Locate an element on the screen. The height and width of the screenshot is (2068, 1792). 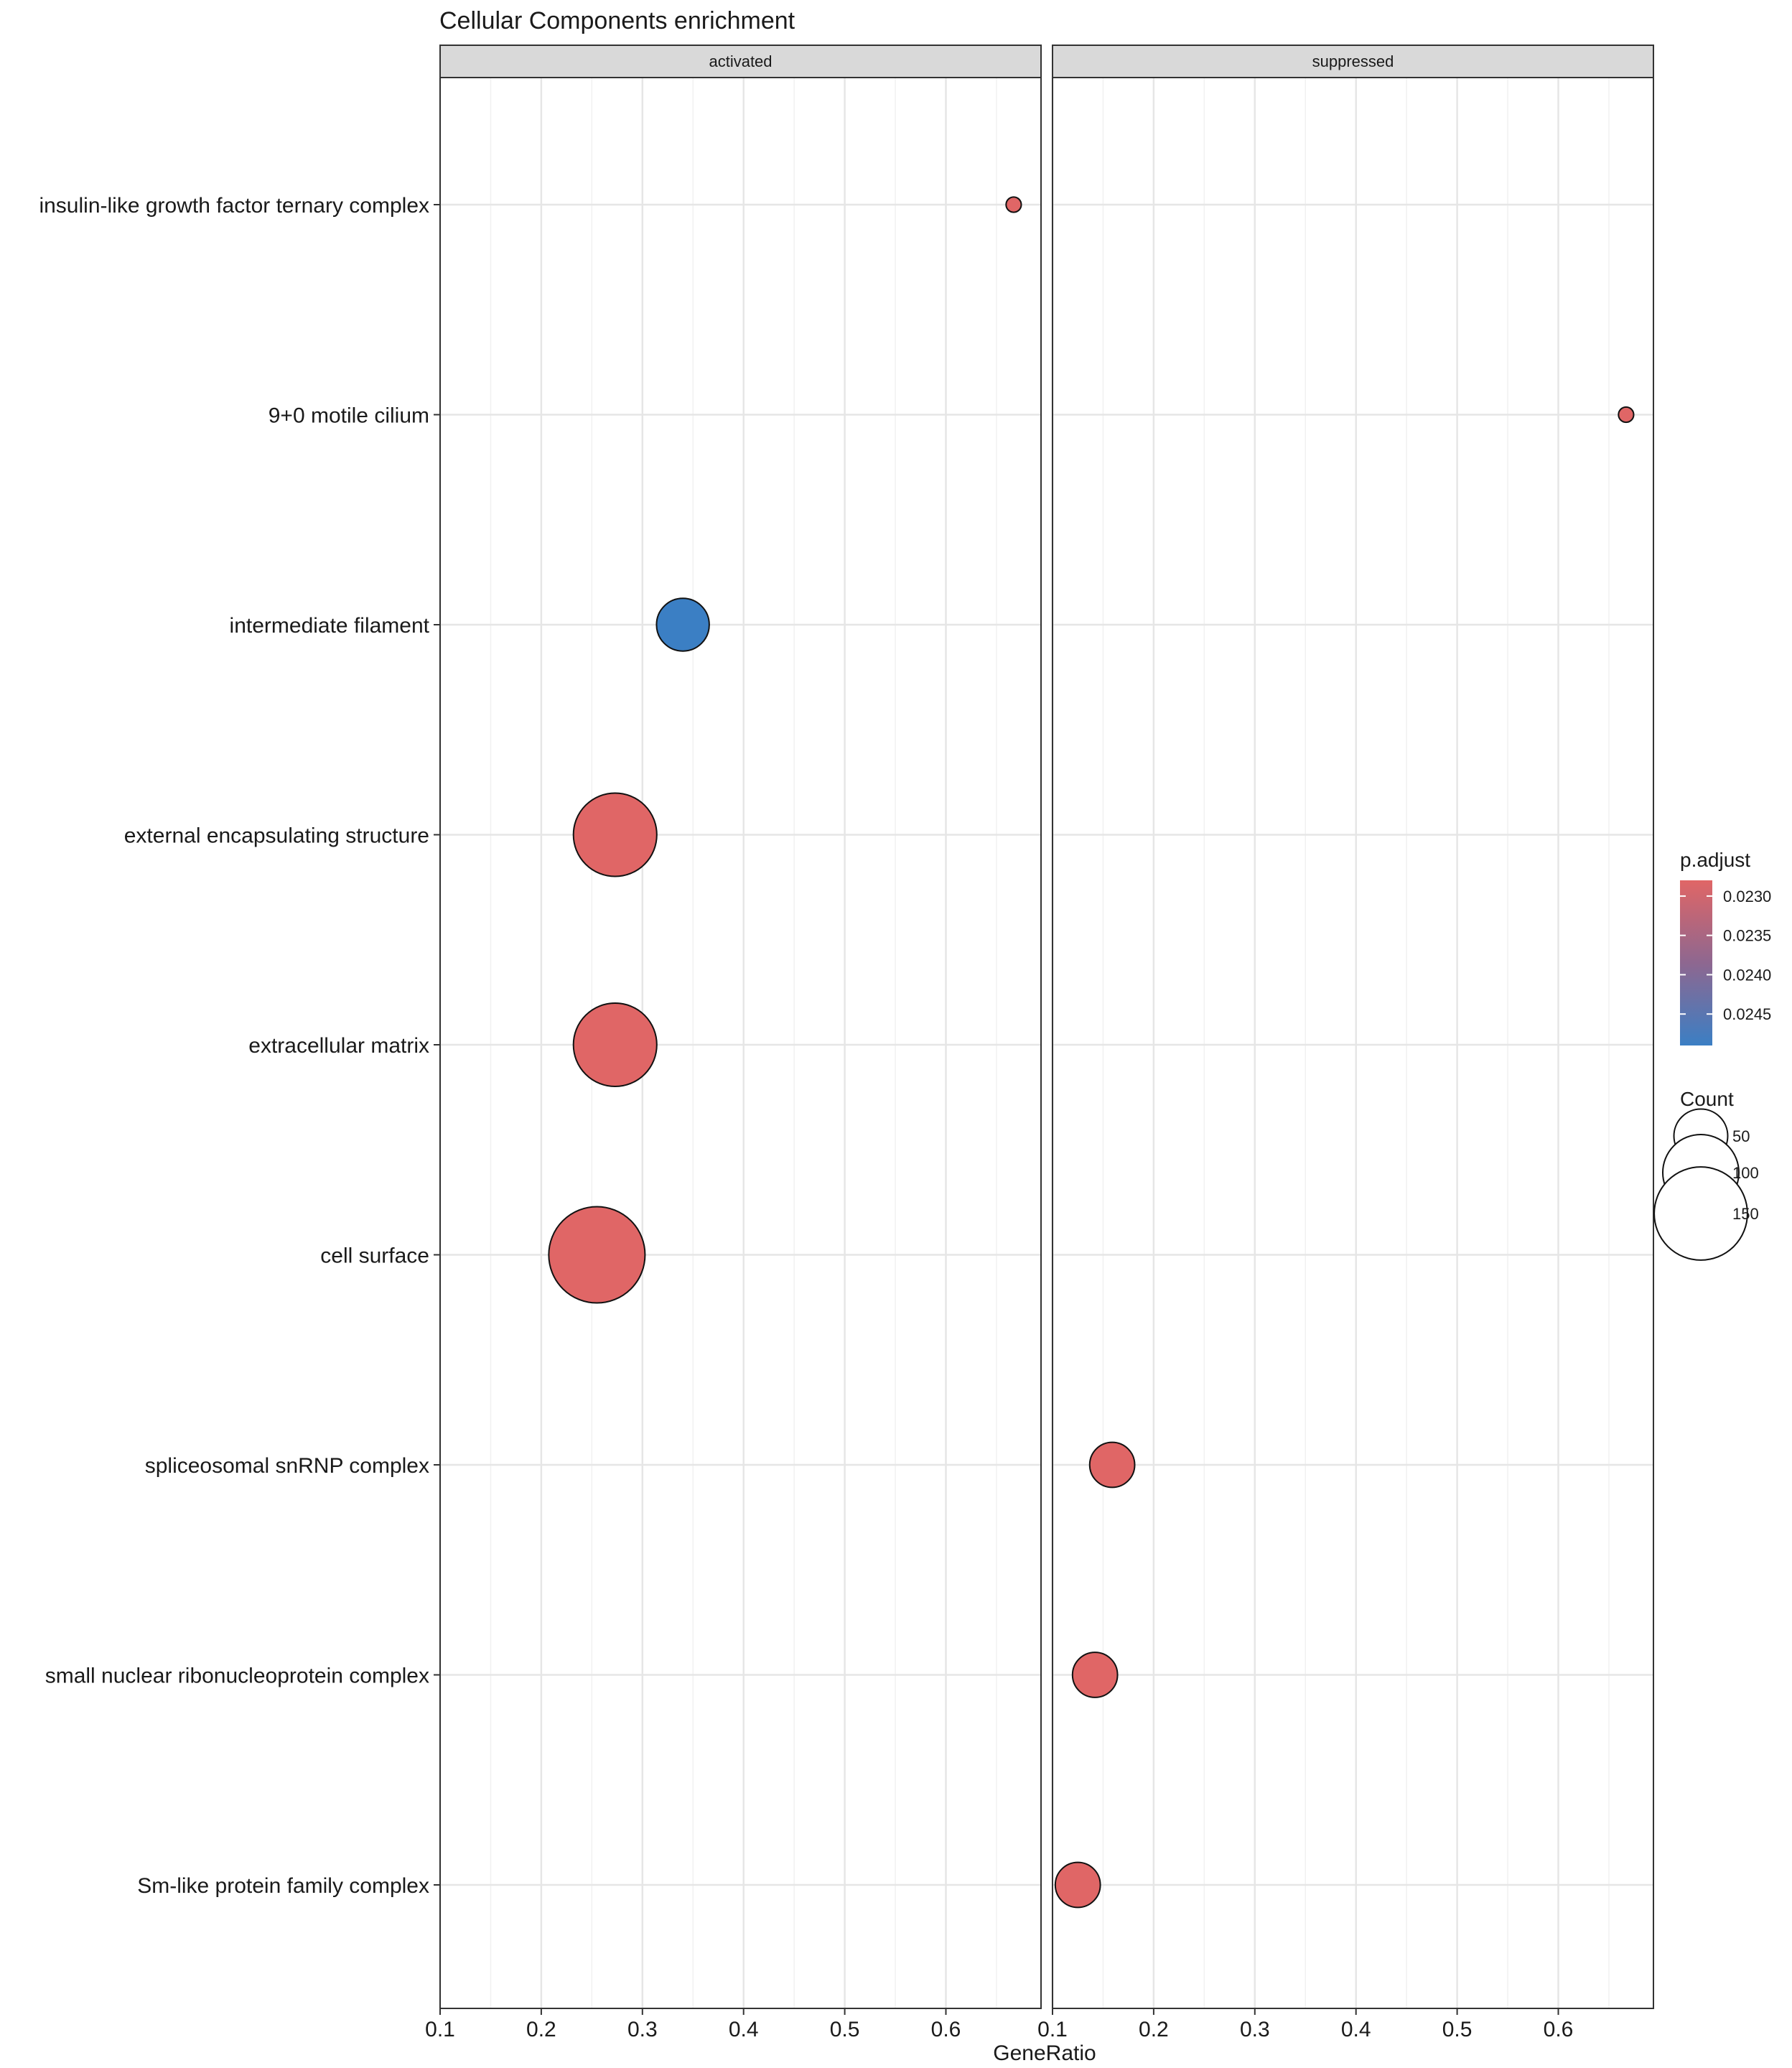
legend-p-adjust: p.adjust 0.0230 0.0235 0.0240 0.0245 is located at coordinates (1725, 947).